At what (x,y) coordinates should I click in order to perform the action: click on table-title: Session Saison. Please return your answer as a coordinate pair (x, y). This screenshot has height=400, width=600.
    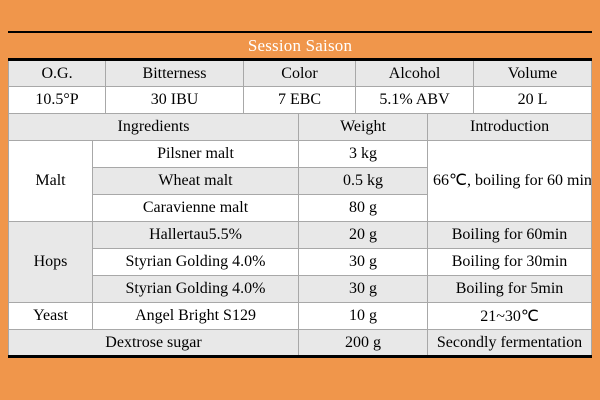
    Looking at the image, I should click on (300, 45).